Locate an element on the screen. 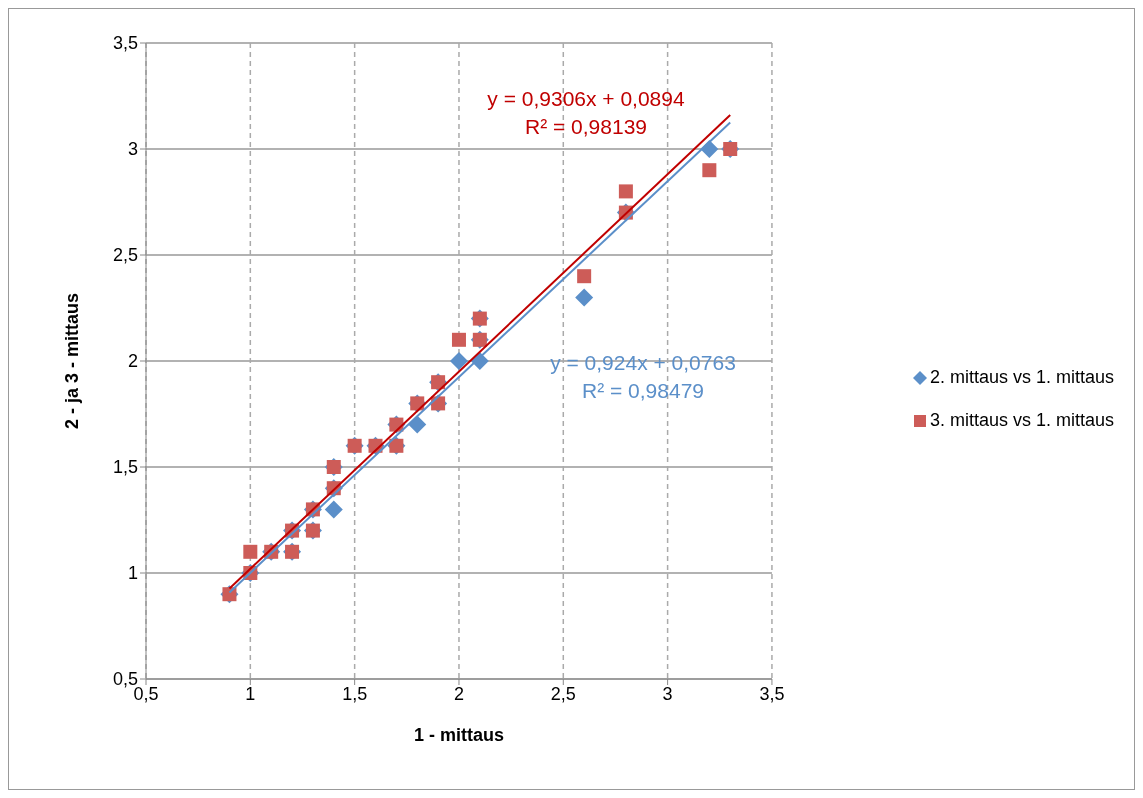  x-tick-label: 2 is located at coordinates (458, 693).